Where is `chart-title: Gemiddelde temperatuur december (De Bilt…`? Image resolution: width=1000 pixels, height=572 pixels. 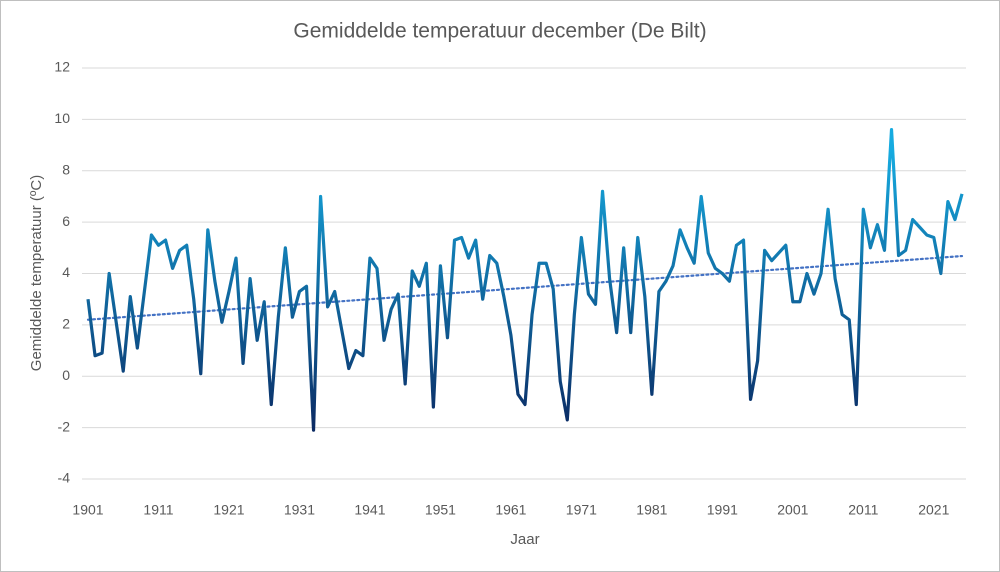
chart-title: Gemiddelde temperatuur december (De Bilt… is located at coordinates (499, 31).